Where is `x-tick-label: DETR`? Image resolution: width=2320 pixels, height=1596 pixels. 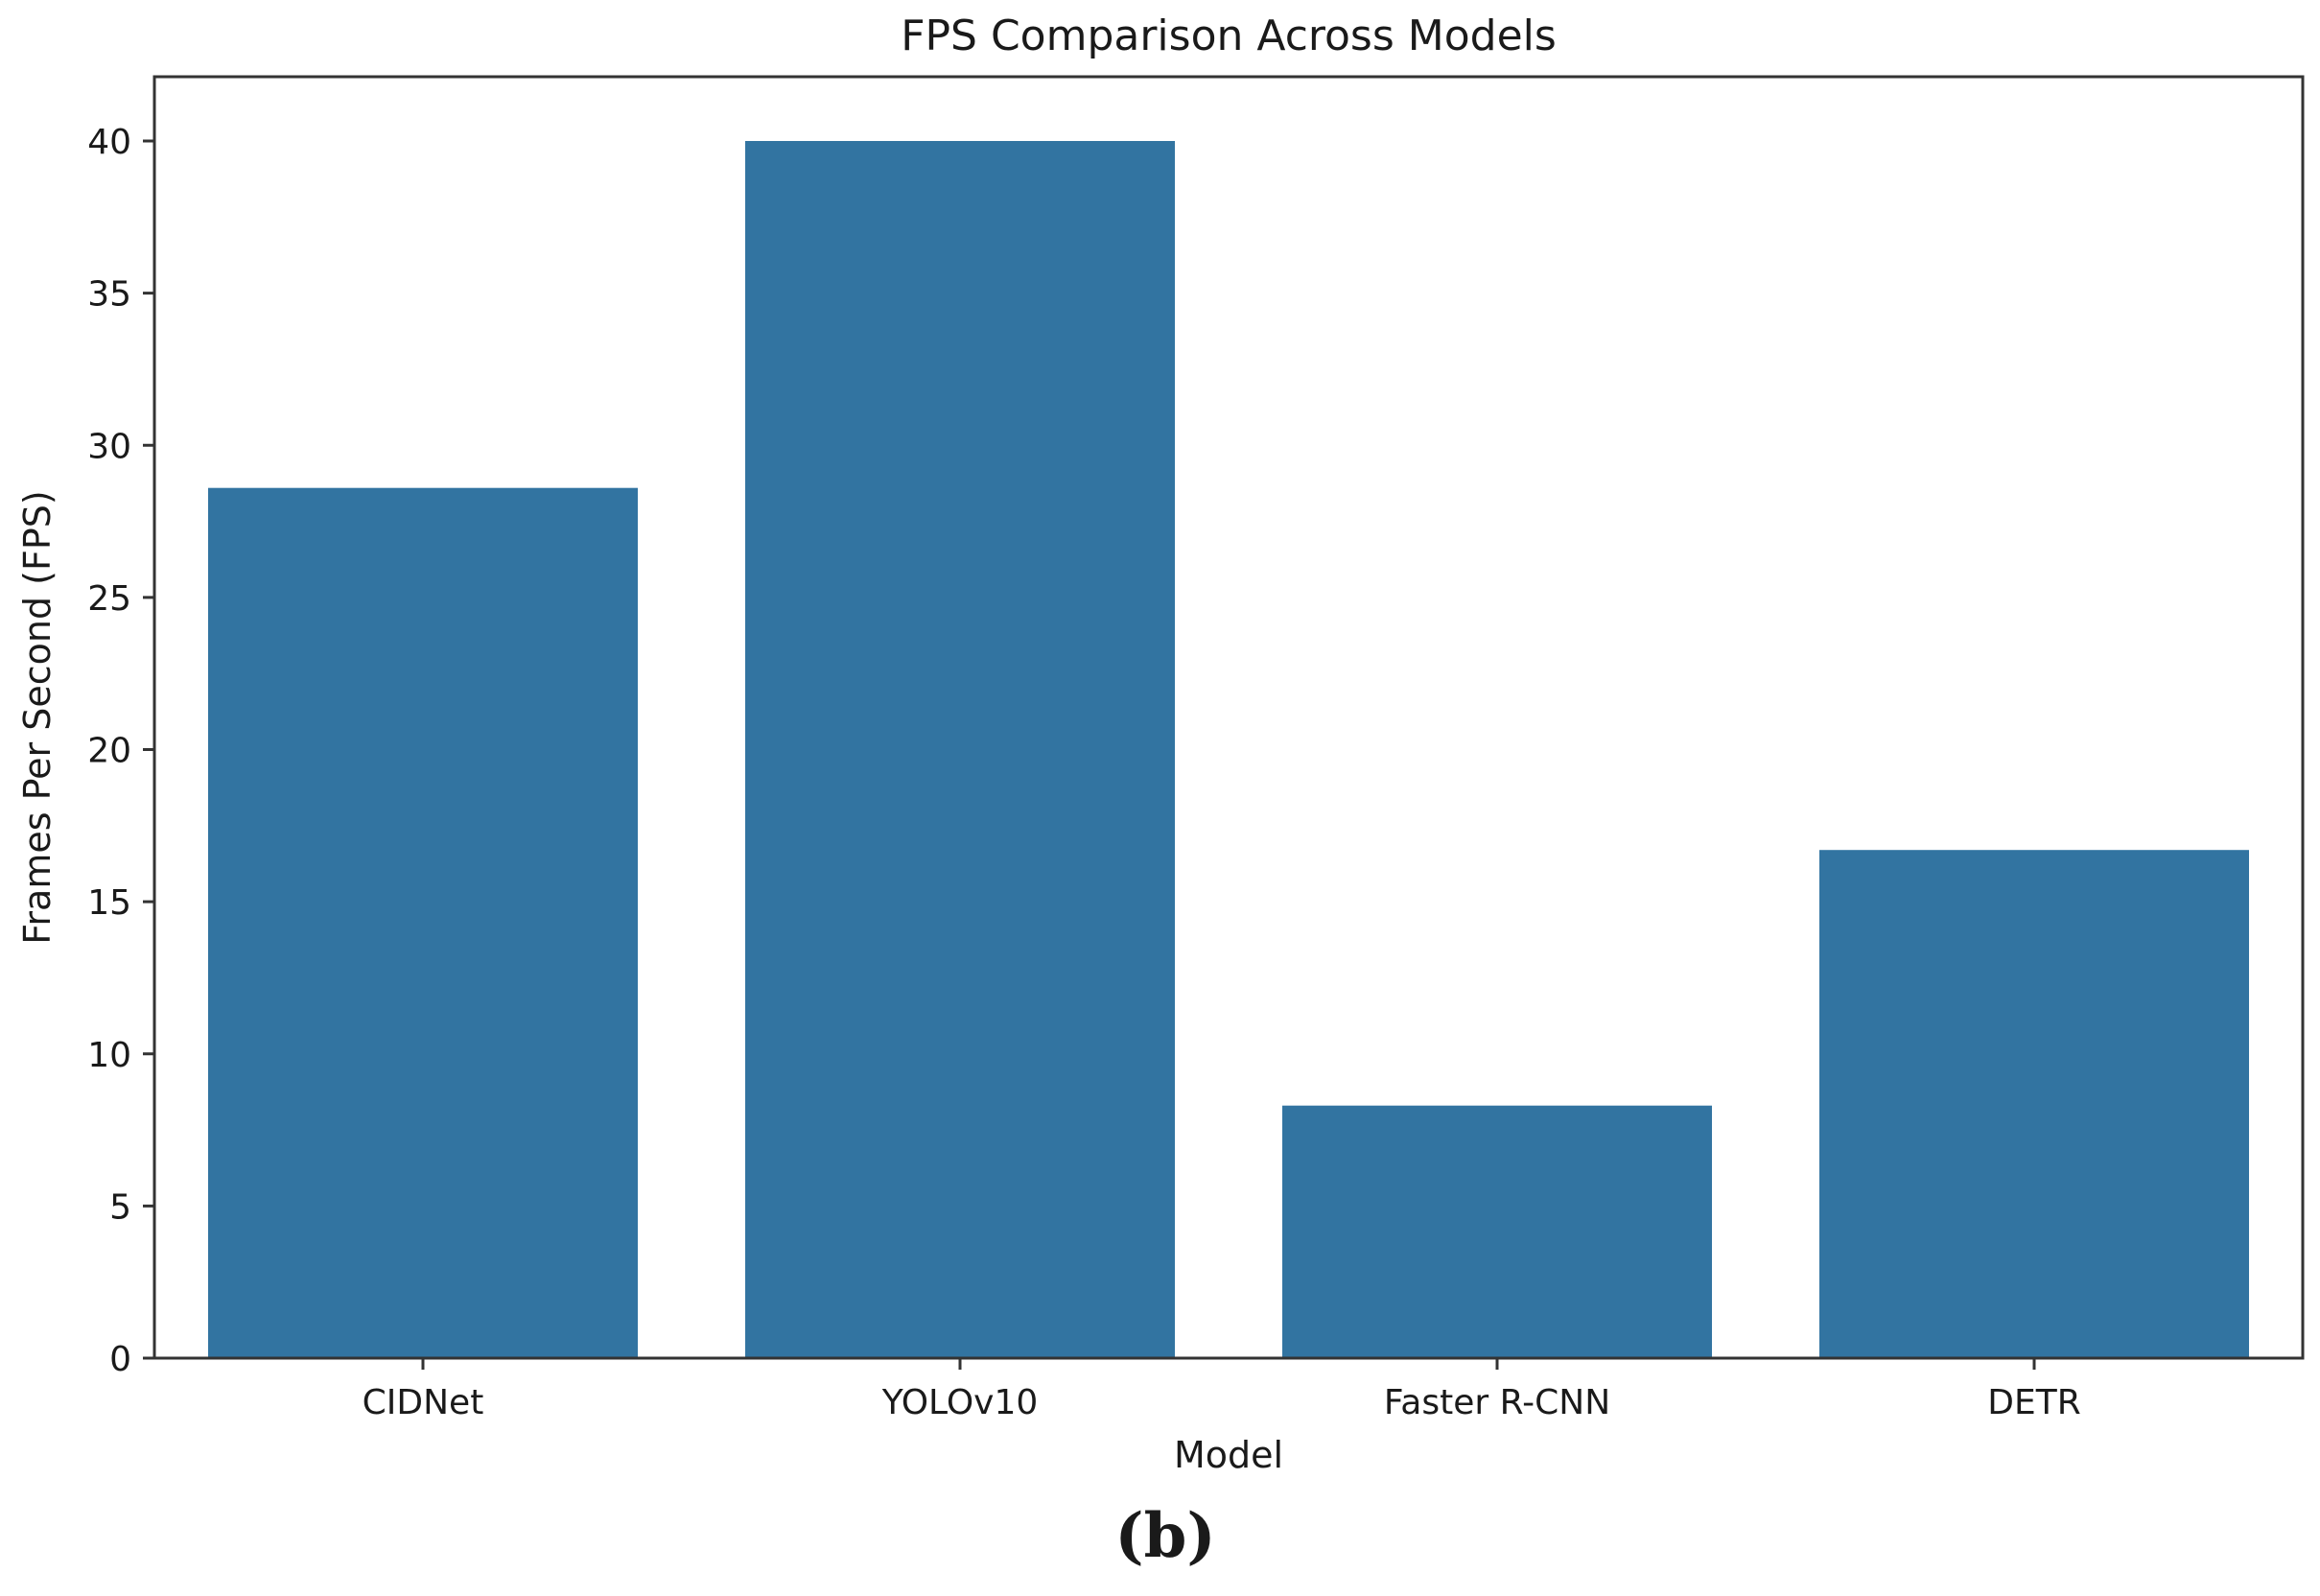
x-tick-label: DETR is located at coordinates (2033, 1402).